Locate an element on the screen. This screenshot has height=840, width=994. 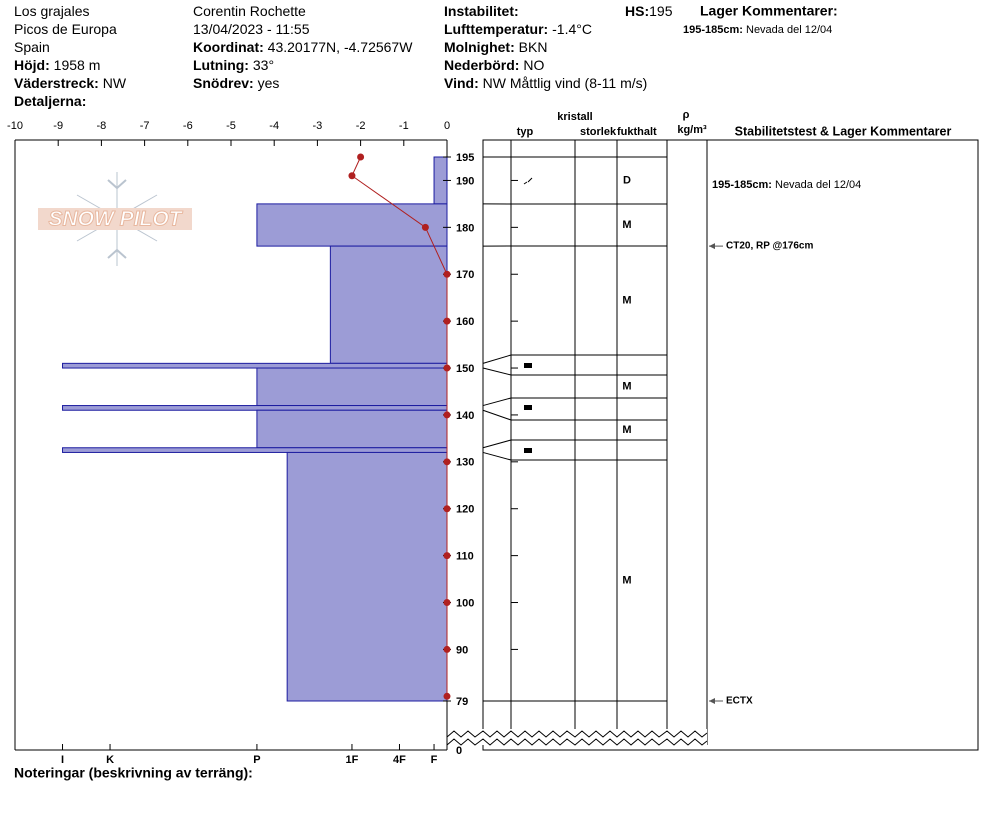
header-field: Picos de Europa is located at coordinates (65, 29).